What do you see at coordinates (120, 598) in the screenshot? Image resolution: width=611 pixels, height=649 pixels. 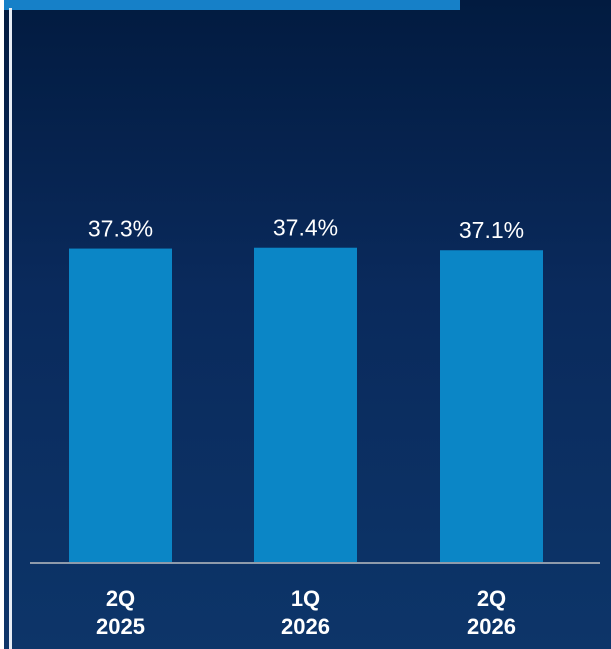 I see `category-label-0-line-0: 2Q` at bounding box center [120, 598].